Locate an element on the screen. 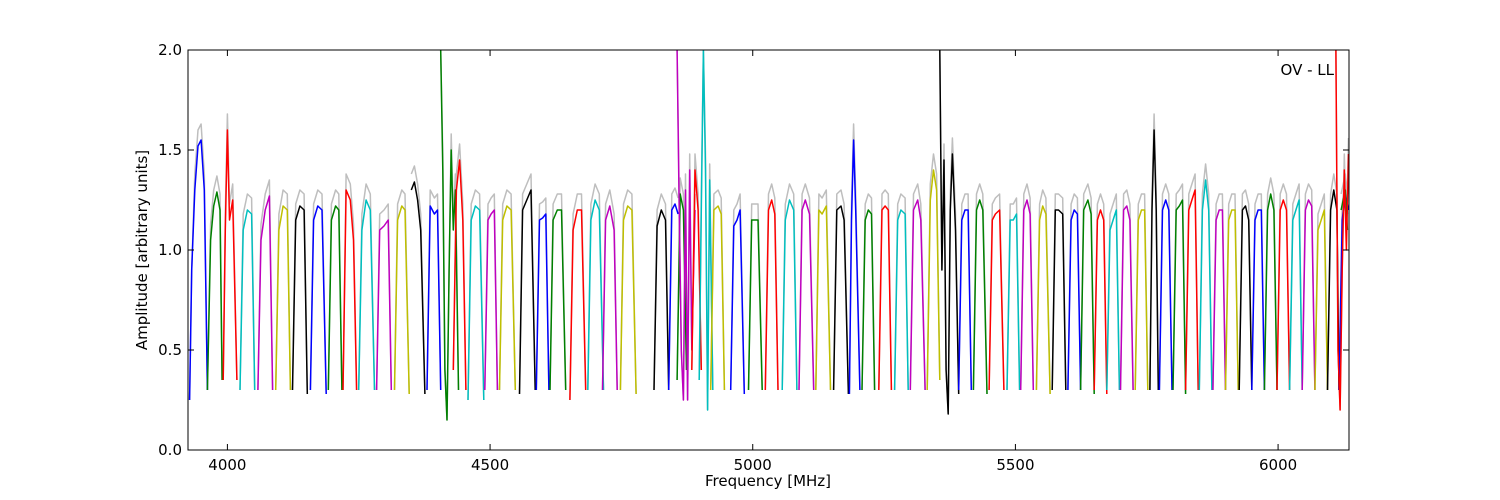 This screenshot has width=1500, height=500. x-tick-label: 5000 is located at coordinates (753, 465).